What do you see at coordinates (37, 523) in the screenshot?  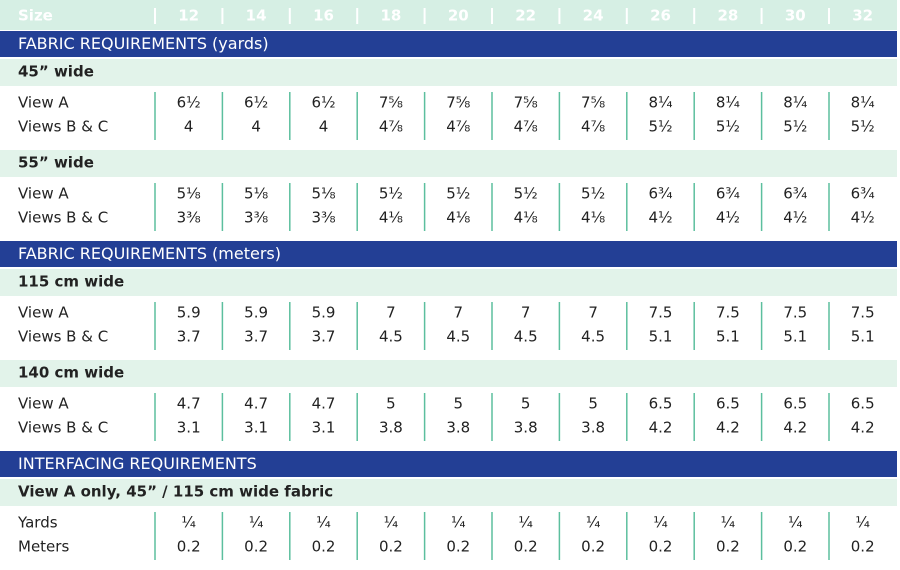 I see `row-label: Yards` at bounding box center [37, 523].